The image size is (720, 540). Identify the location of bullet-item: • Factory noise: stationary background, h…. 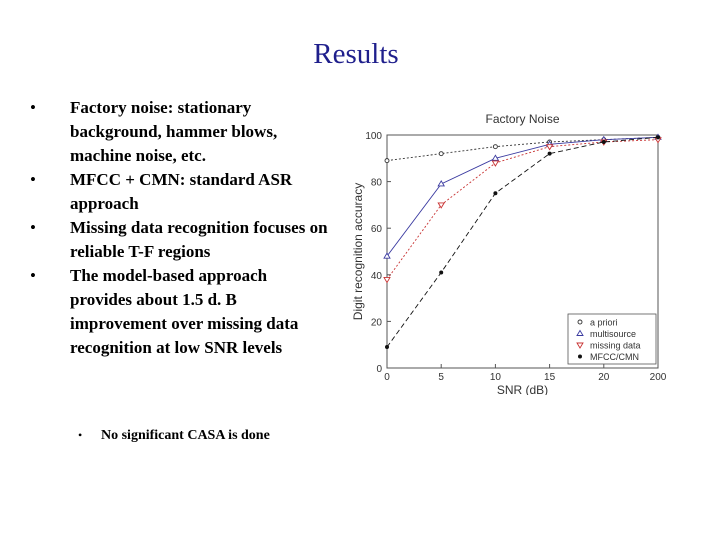
(180, 132).